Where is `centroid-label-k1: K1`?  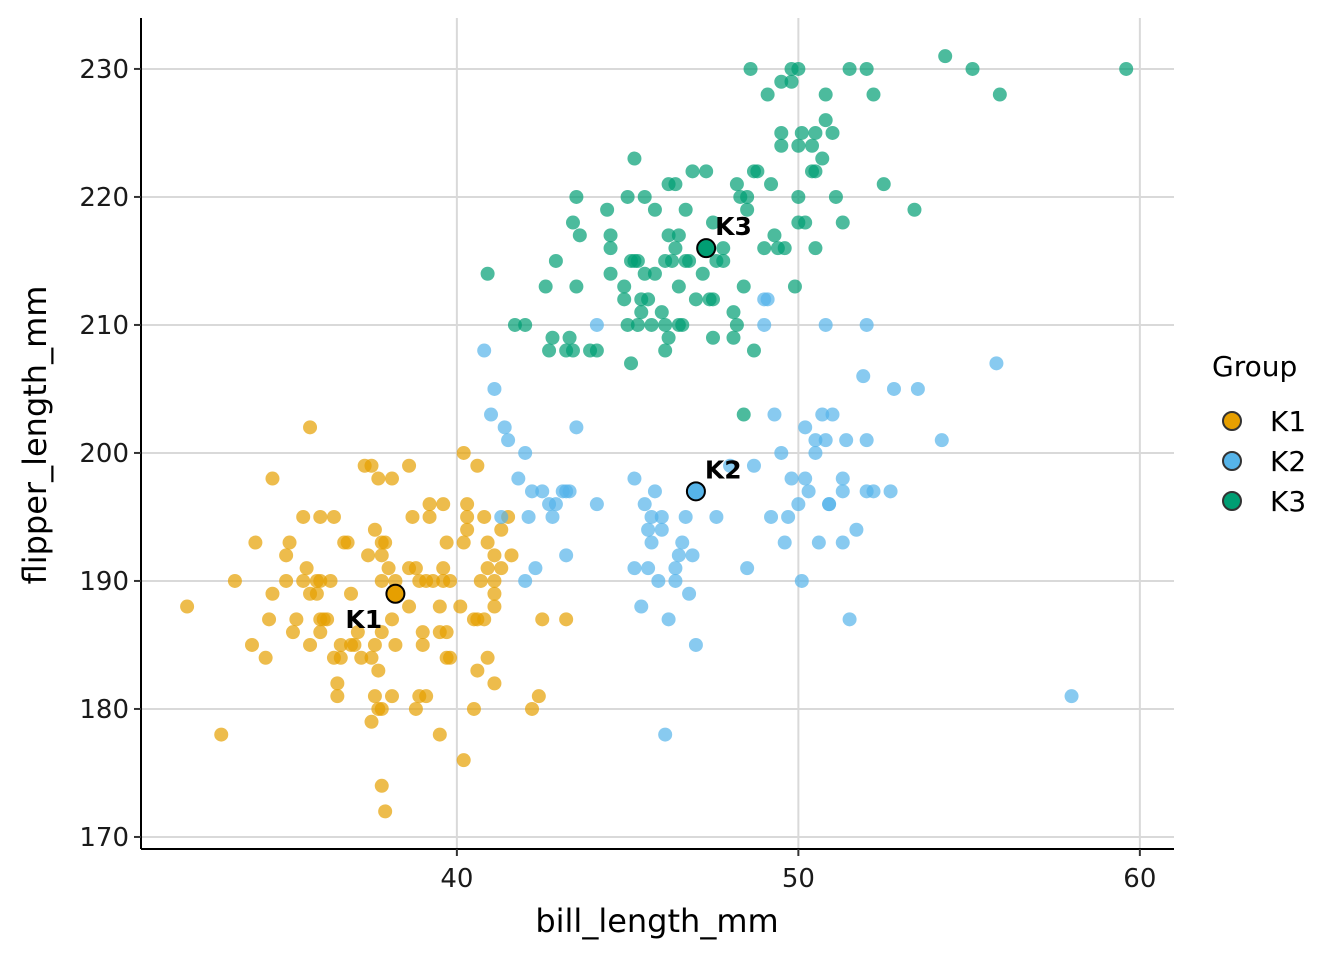
centroid-label-k1: K1 is located at coordinates (363, 619).